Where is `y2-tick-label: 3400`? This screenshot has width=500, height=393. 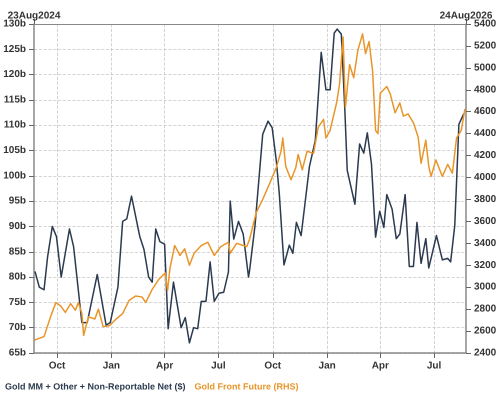
y2-tick-label: 3400 is located at coordinates (485, 243).